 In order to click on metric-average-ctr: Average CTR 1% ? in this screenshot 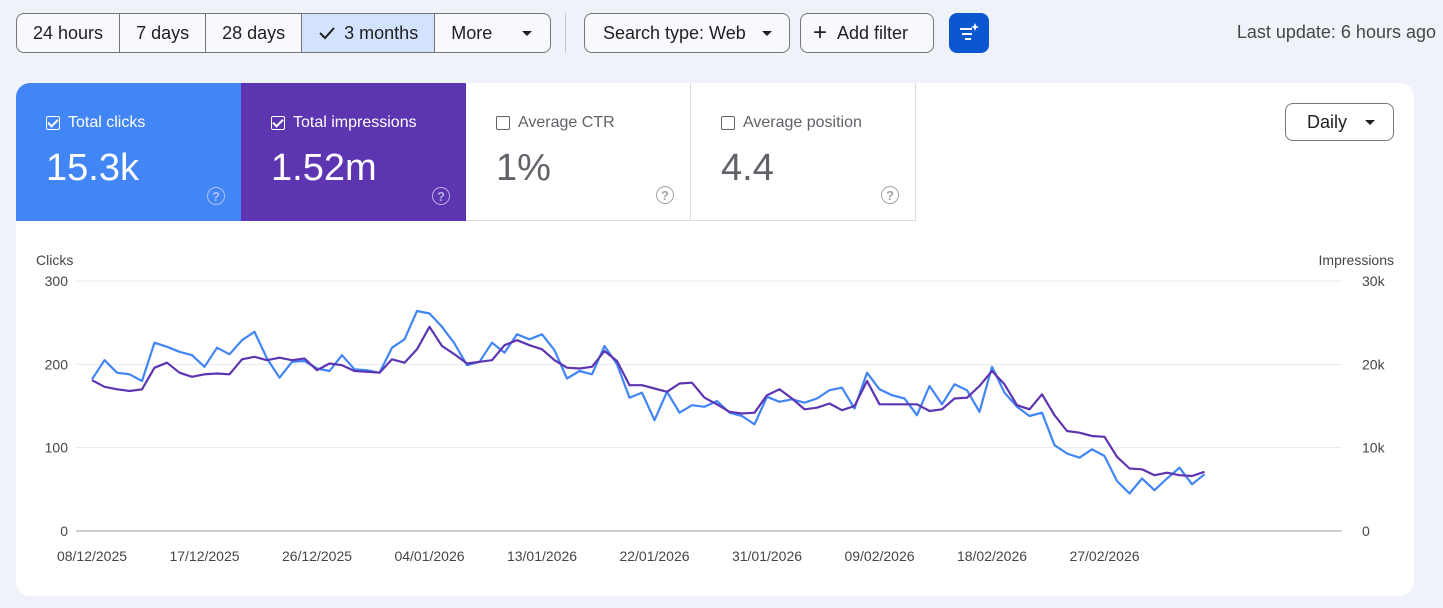, I will do `click(578, 152)`.